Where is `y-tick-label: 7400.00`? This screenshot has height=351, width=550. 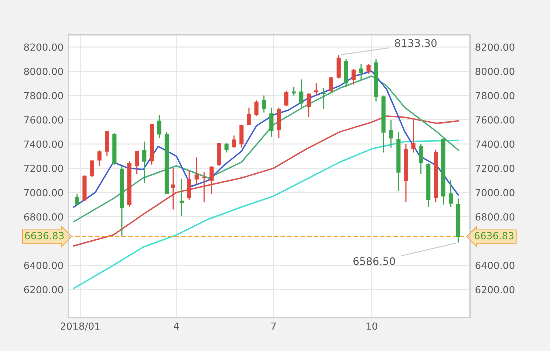
y-tick-label: 7400.00 is located at coordinates (44, 144).